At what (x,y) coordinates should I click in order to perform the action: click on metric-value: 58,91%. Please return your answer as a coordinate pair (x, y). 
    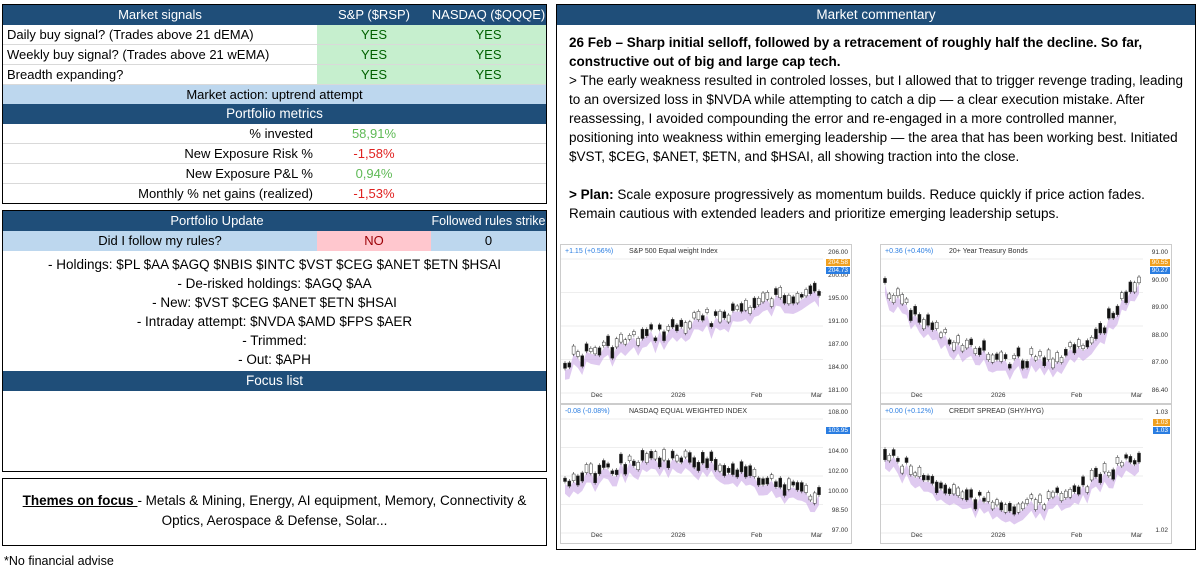
    Looking at the image, I should click on (374, 133).